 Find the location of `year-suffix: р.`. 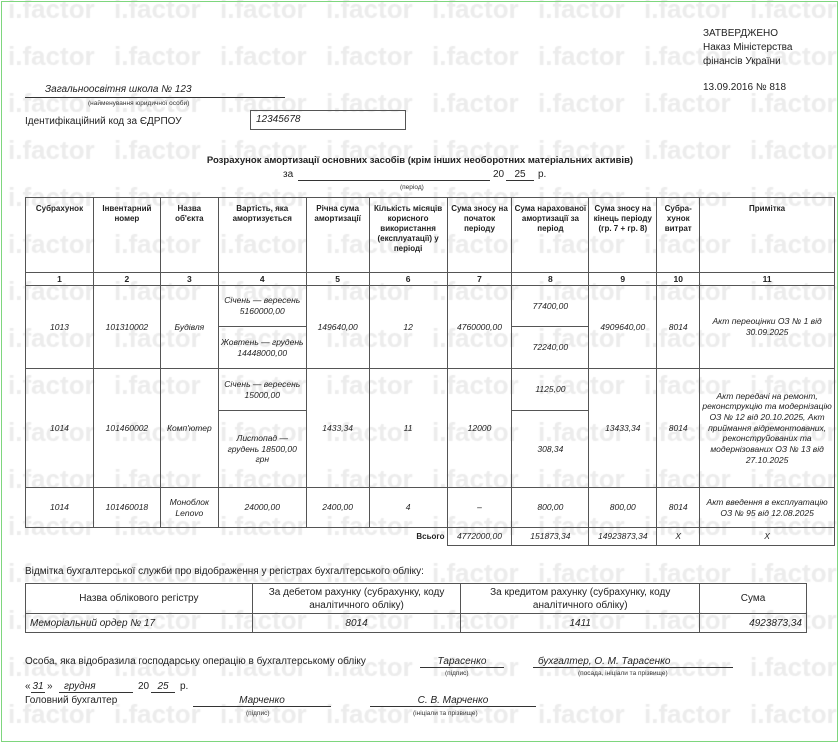

year-suffix: р. is located at coordinates (542, 174).